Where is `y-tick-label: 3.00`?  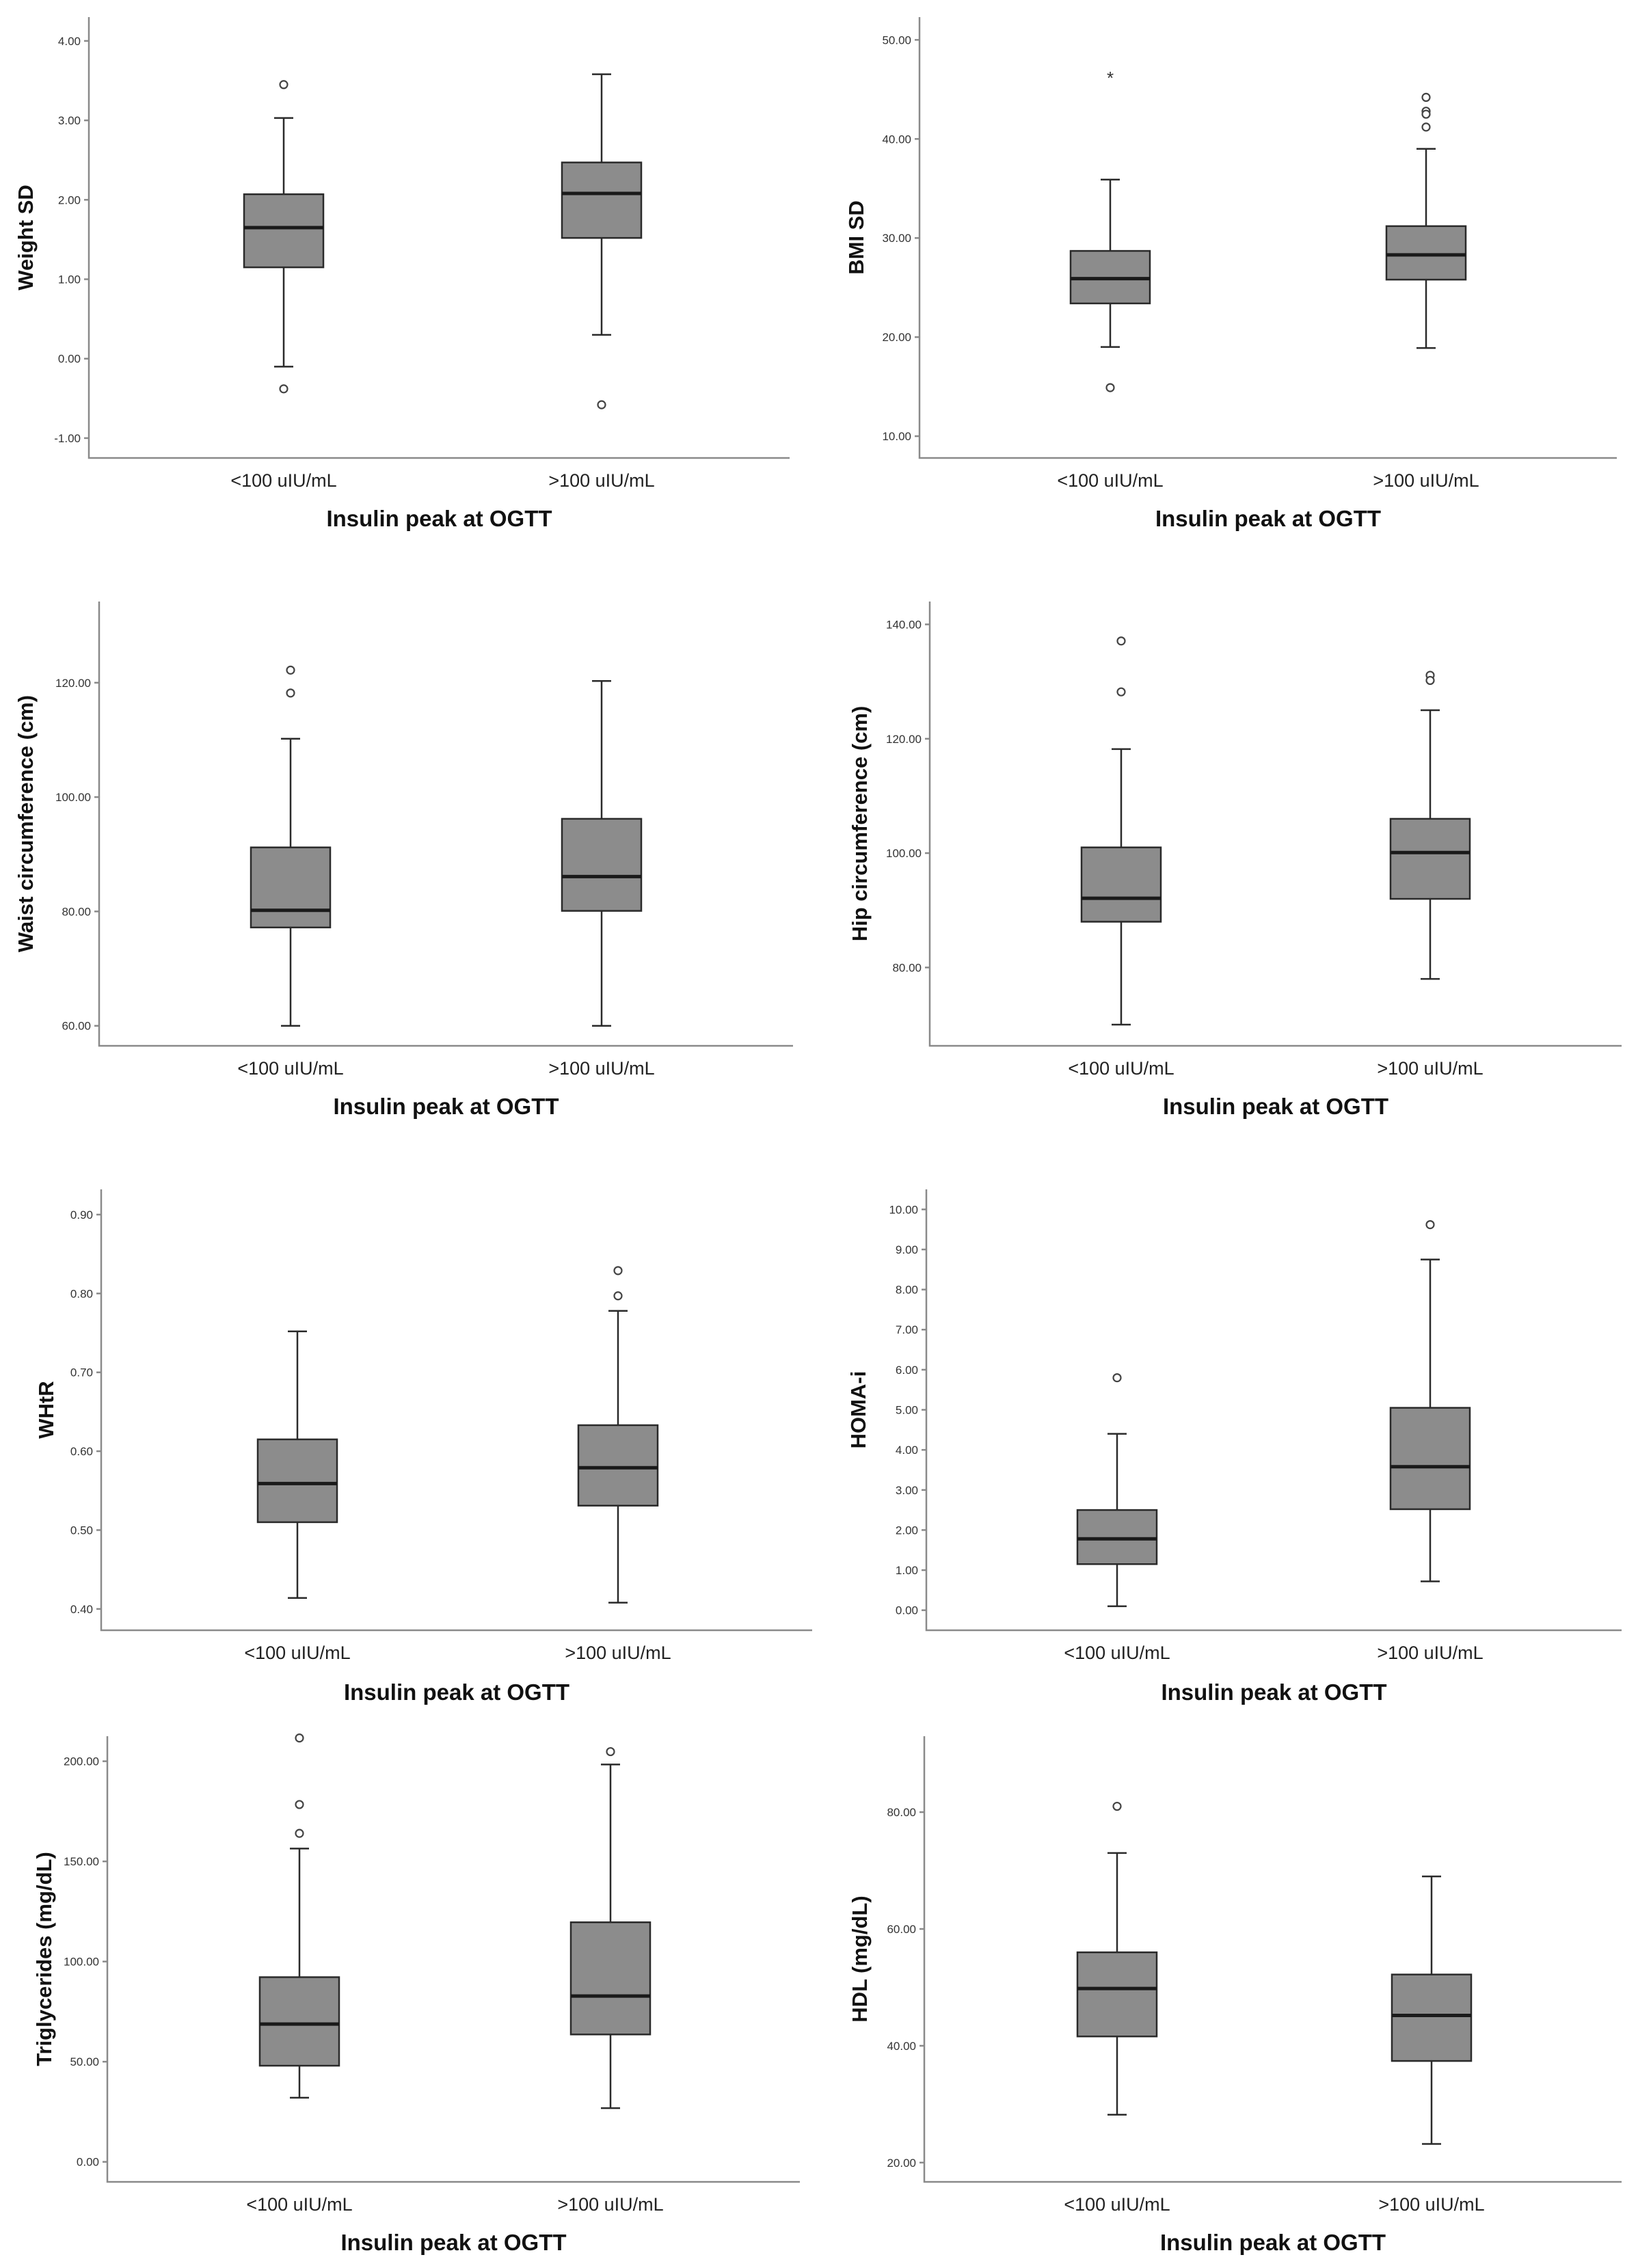 y-tick-label: 3.00 is located at coordinates (907, 1491).